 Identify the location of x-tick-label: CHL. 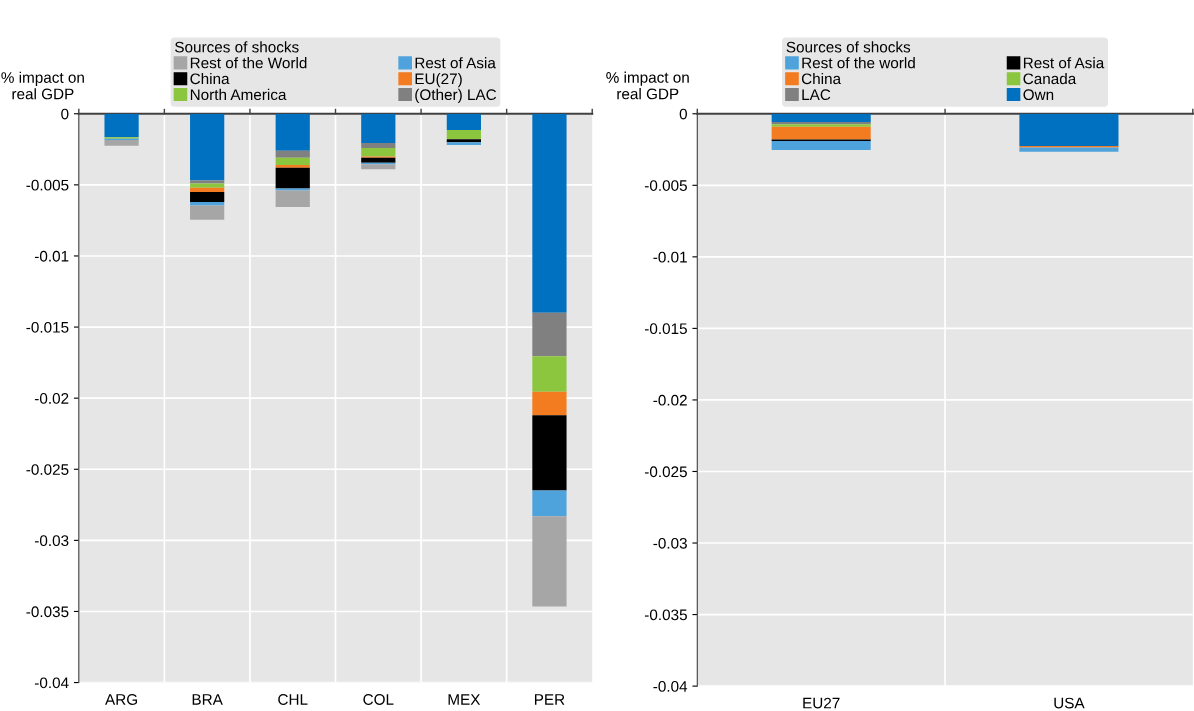
(293, 699).